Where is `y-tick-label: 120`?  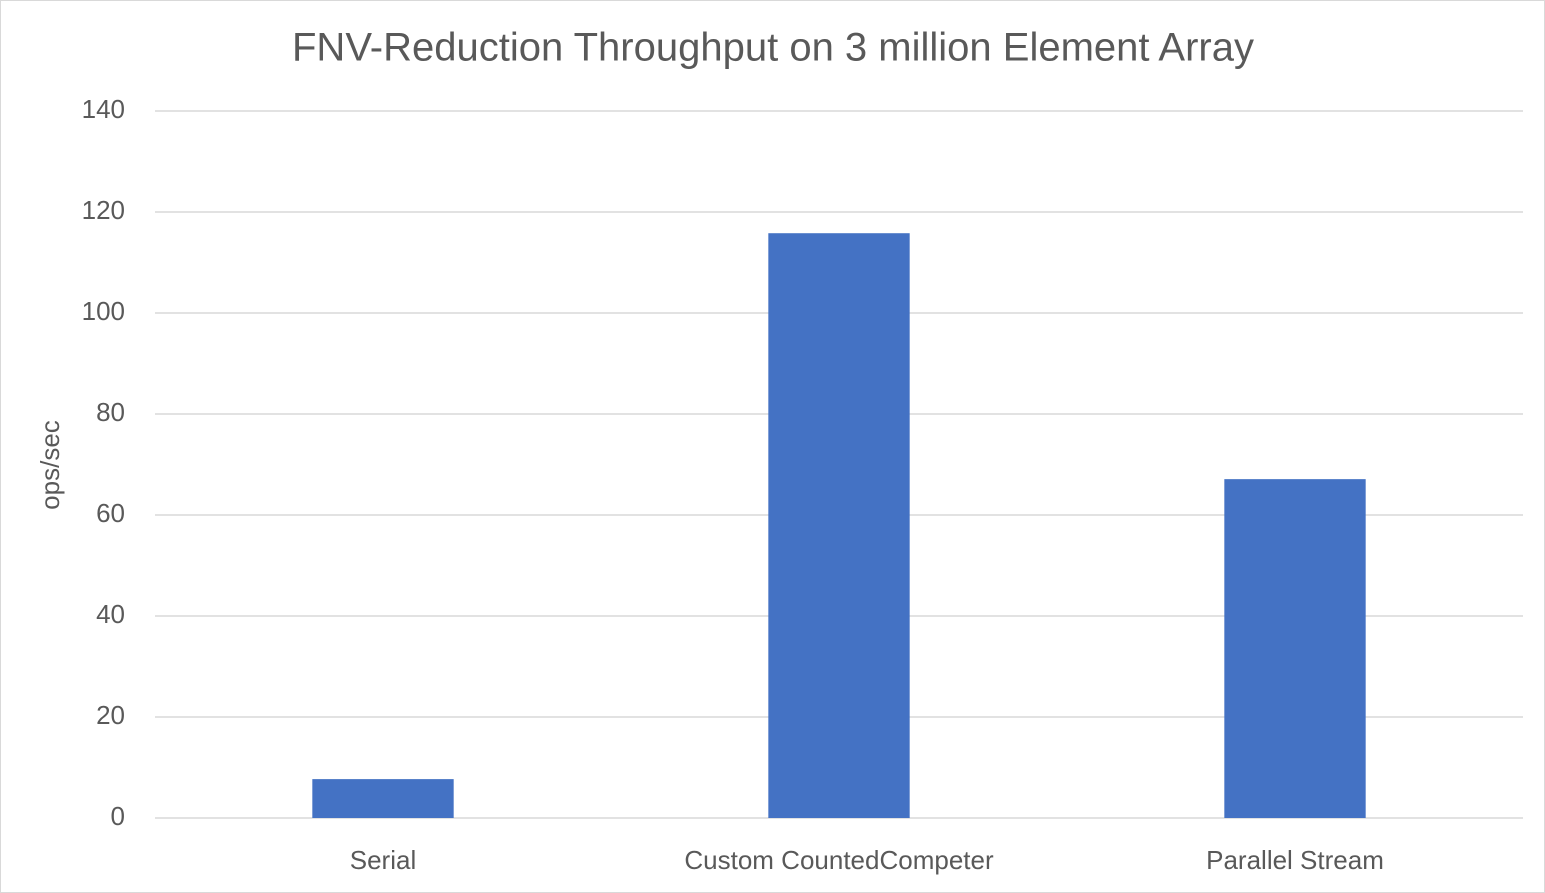 y-tick-label: 120 is located at coordinates (103, 210).